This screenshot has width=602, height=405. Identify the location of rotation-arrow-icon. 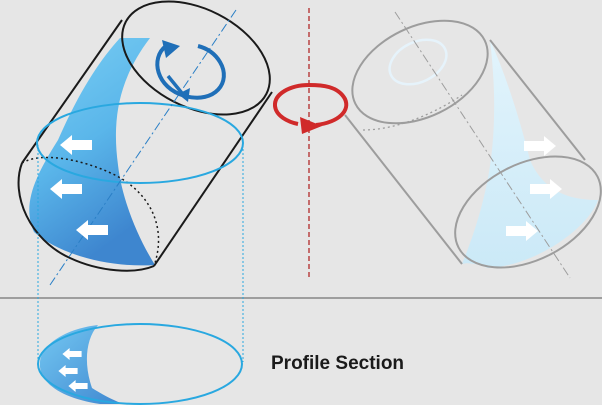
(311, 108).